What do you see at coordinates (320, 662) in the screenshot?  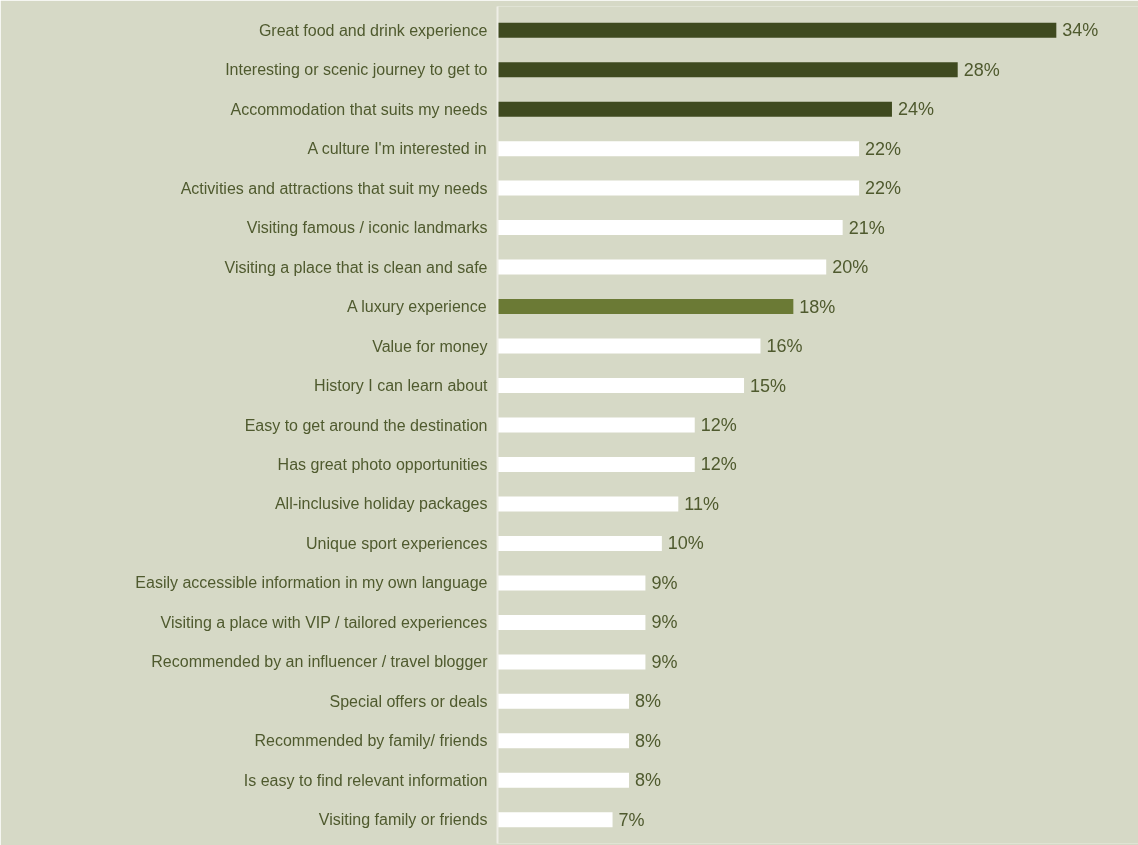 I see `y-tick-label: Recommended by an influencer / travel blogger` at bounding box center [320, 662].